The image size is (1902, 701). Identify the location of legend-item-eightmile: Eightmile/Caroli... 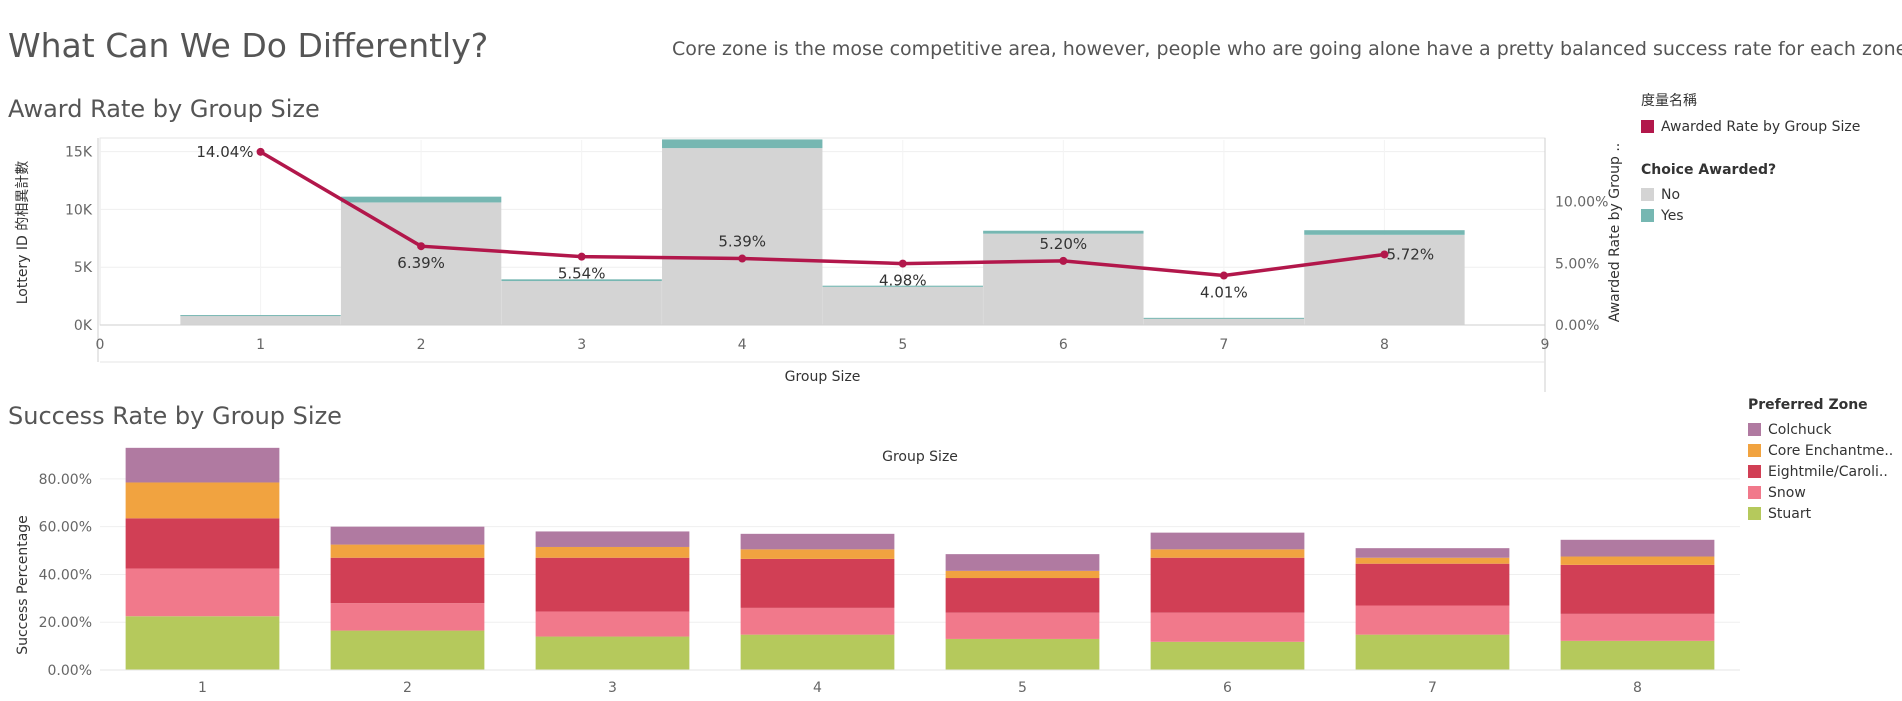
(1820, 471).